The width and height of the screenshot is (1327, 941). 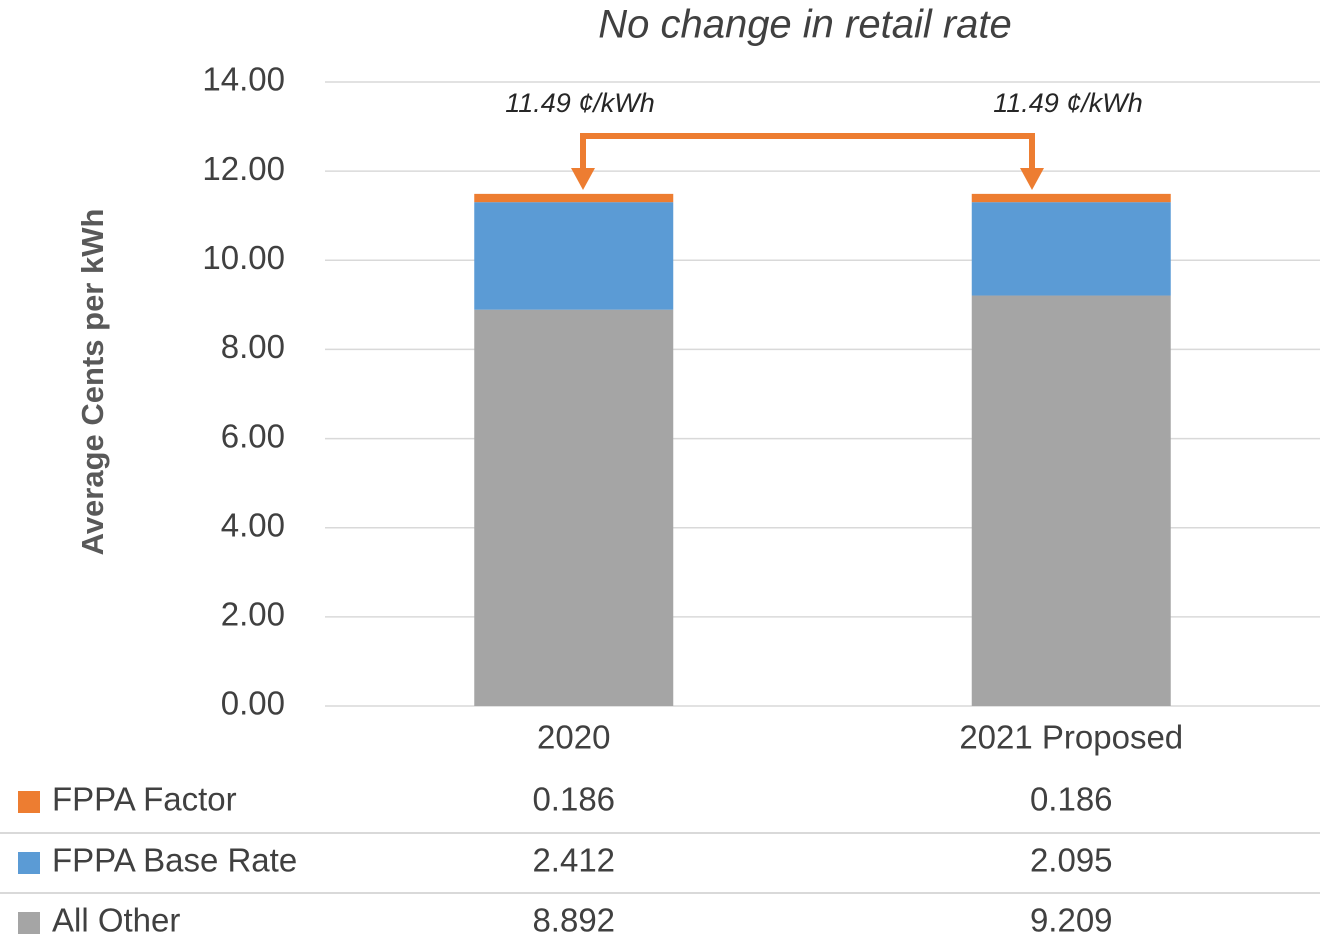 I want to click on legend-label: FPPA Base Rate, so click(x=174, y=860).